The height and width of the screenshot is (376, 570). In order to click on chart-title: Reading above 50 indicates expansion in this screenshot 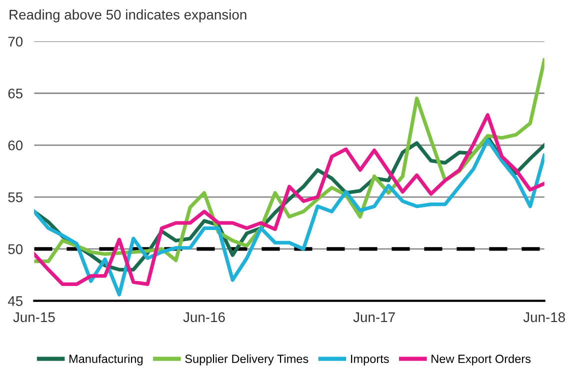, I will do `click(128, 15)`.